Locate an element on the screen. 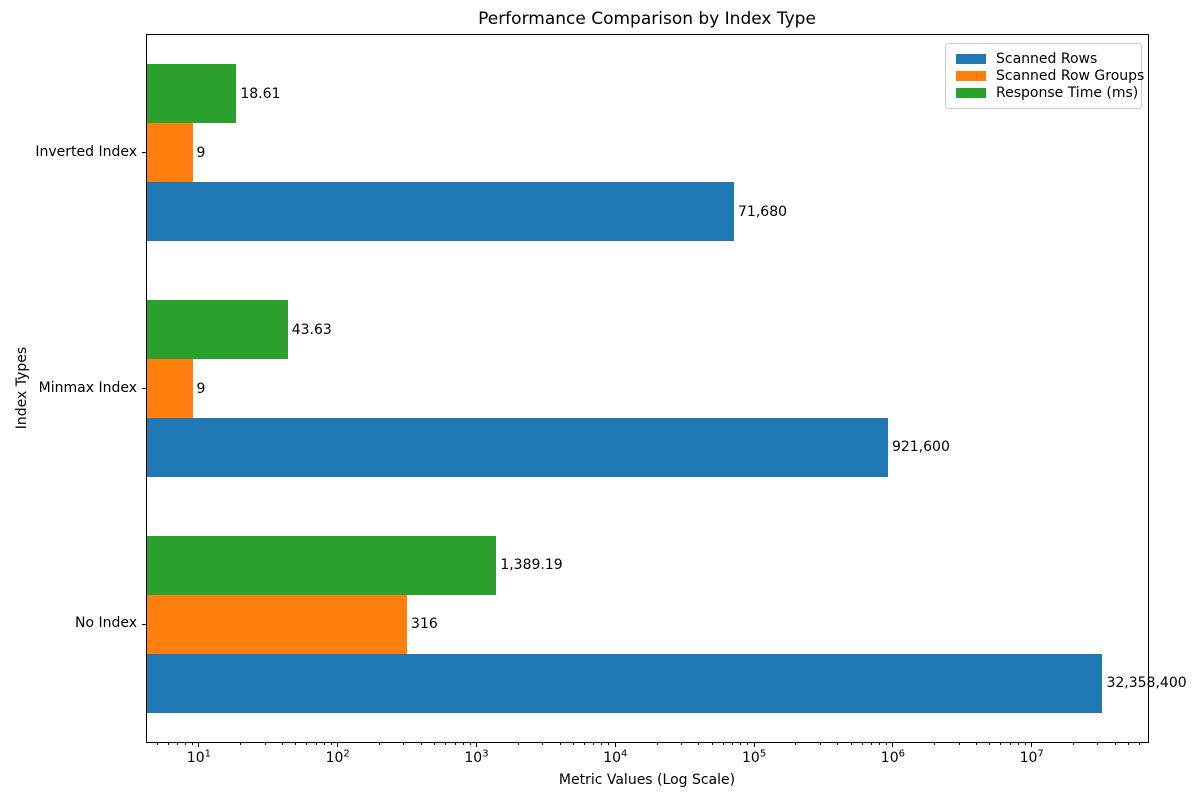 This screenshot has height=800, width=1200. bar-scanned-rows-no-index is located at coordinates (625, 683).